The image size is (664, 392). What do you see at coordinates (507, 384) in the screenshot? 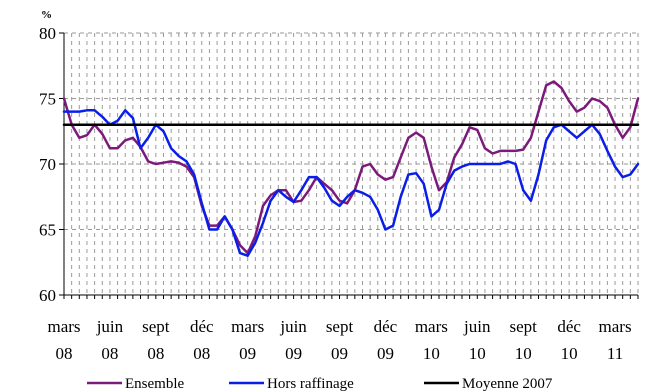
I see `legend-label-moyenne-2007: Moyenne 2007` at bounding box center [507, 384].